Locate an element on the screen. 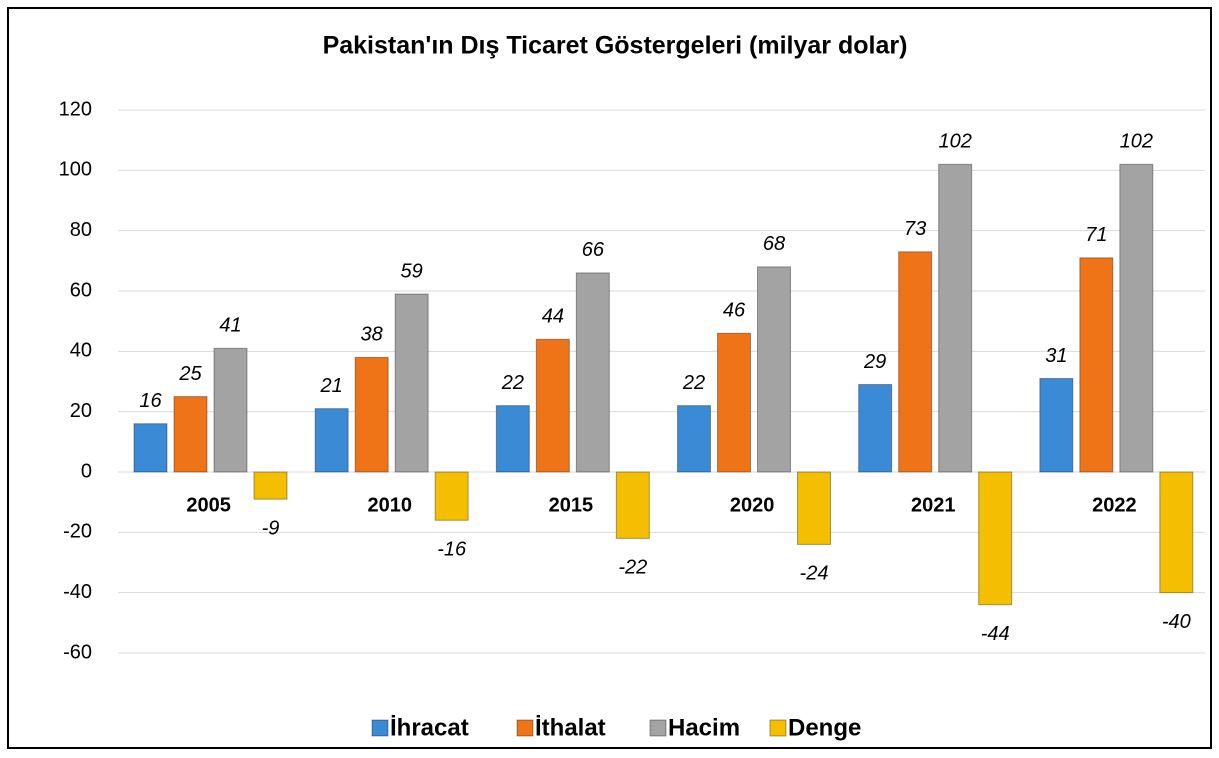 This screenshot has height=758, width=1219. legend-label: Denge is located at coordinates (824, 727).